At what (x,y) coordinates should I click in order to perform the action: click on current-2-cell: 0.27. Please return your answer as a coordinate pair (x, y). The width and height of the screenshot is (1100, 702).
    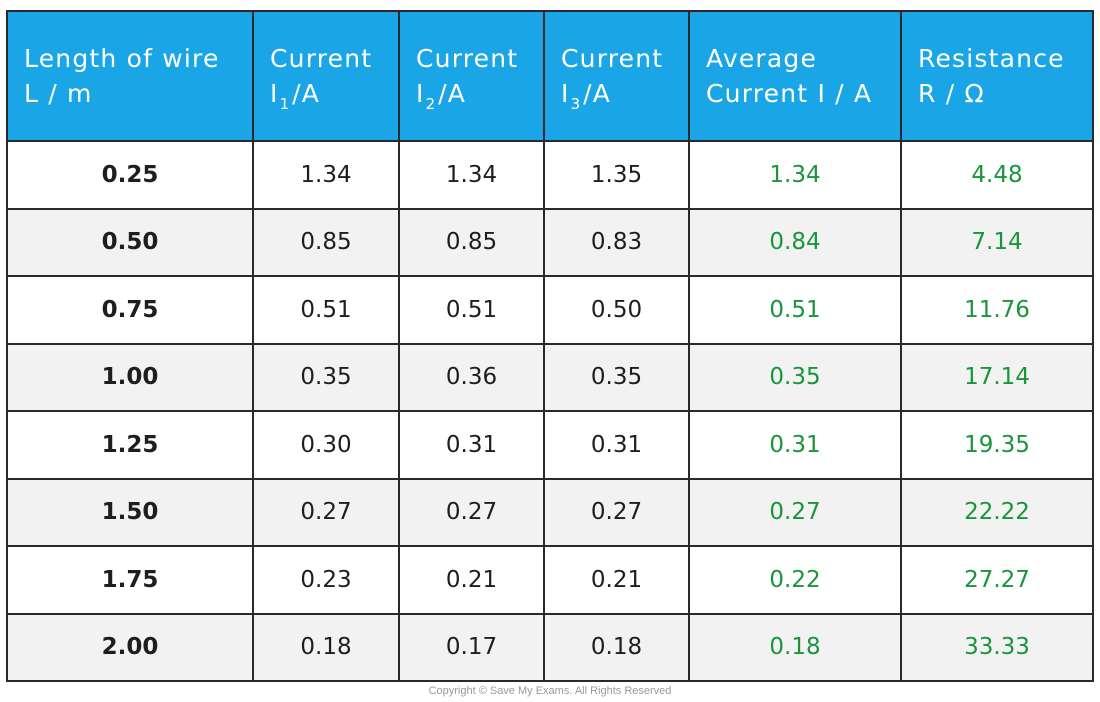
    Looking at the image, I should click on (471, 512).